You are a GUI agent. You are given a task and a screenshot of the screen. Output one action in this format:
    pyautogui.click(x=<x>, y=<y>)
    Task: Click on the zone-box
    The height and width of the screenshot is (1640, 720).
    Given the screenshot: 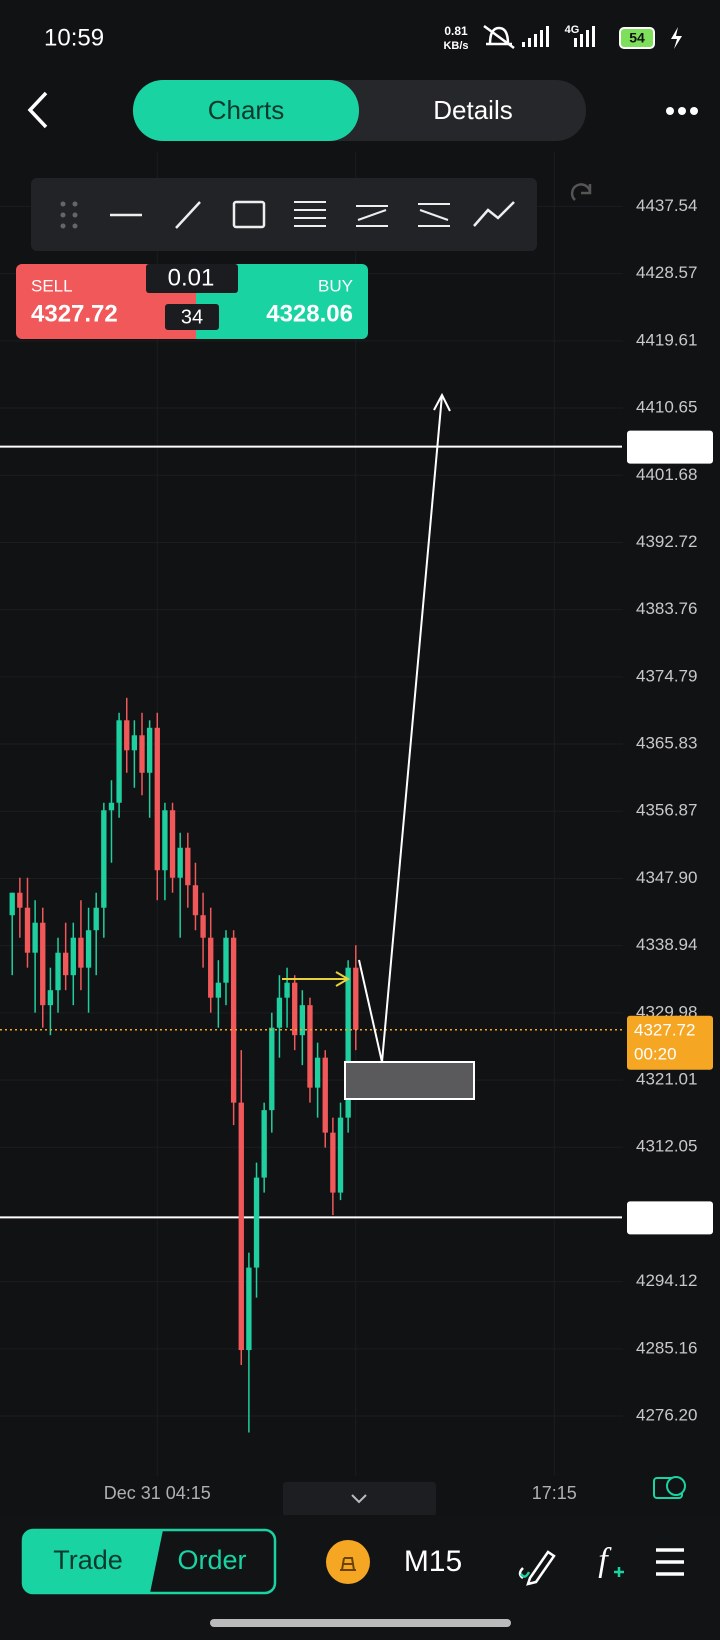 What is the action you would take?
    pyautogui.click(x=409, y=1080)
    